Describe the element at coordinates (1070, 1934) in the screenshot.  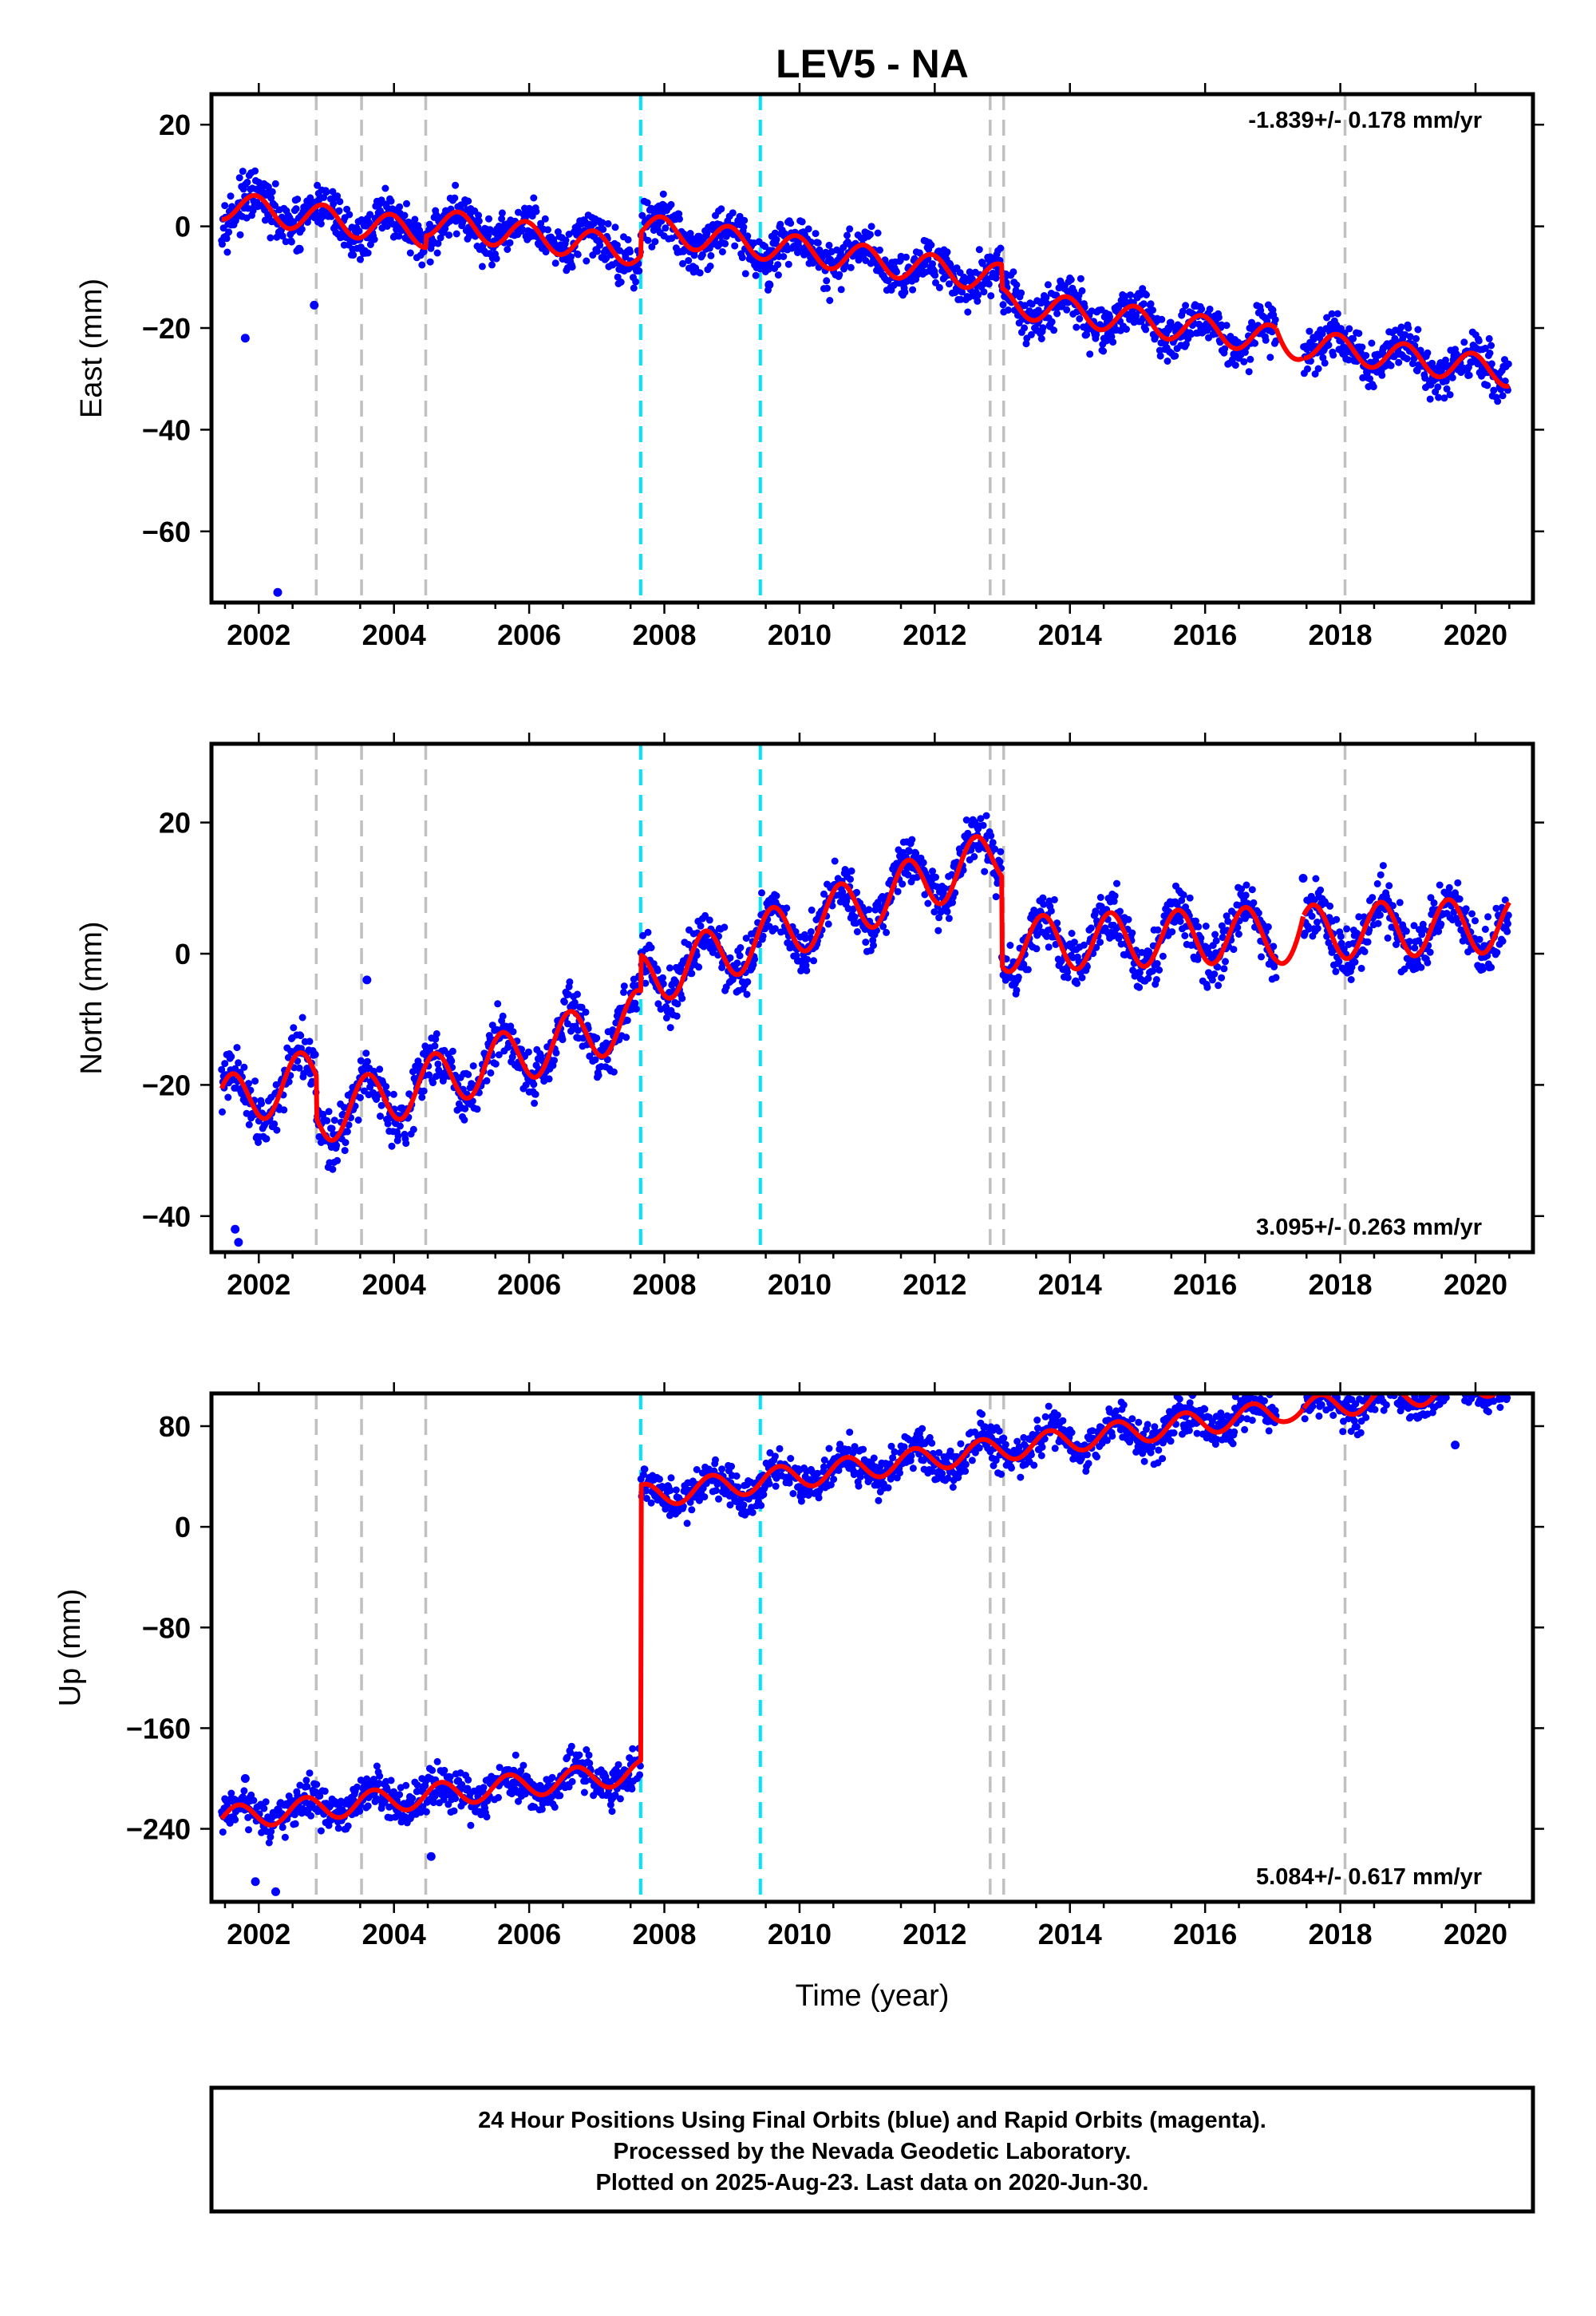
I see `x-tick-label-up-2014: 2014` at that location.